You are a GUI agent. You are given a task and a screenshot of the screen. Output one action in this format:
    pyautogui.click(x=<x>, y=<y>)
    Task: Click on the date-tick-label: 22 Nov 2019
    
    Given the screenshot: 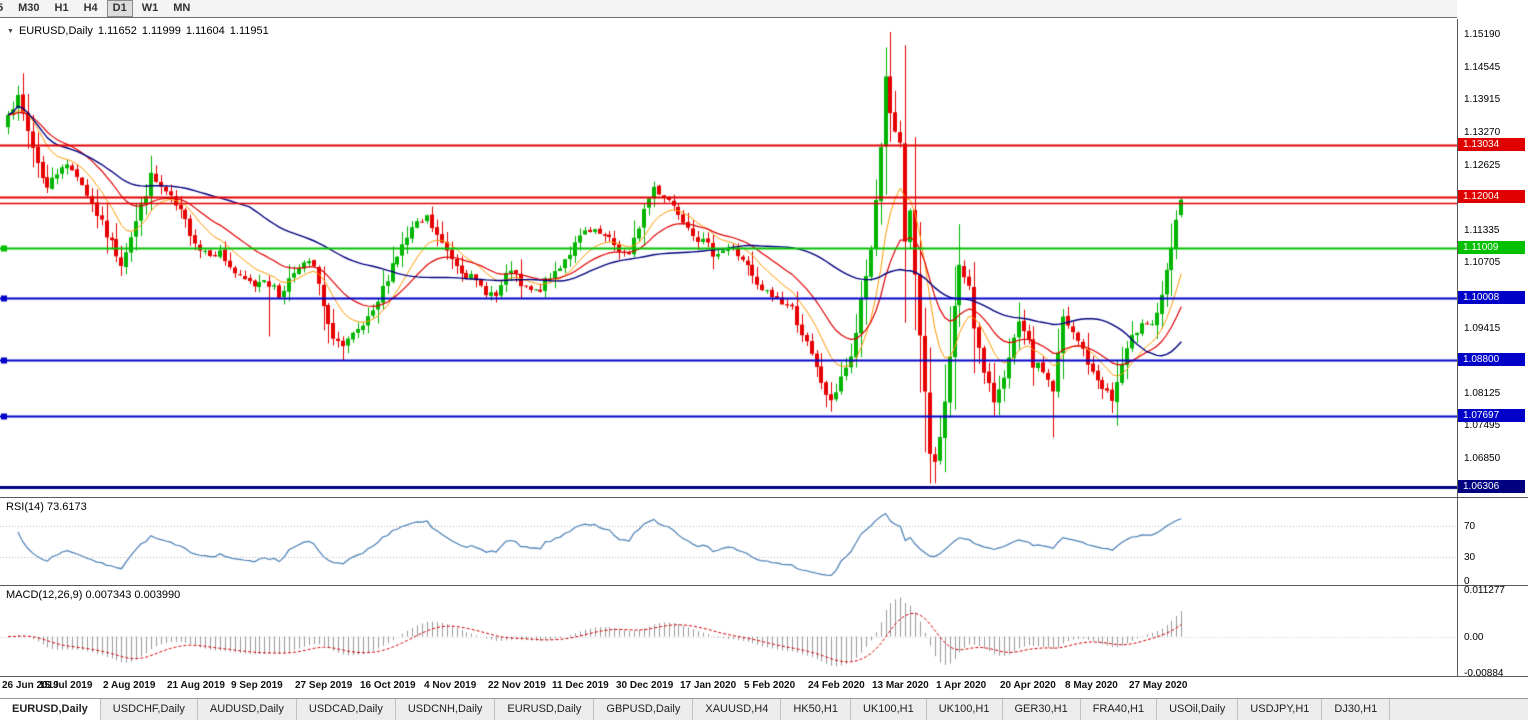 What is the action you would take?
    pyautogui.click(x=517, y=685)
    